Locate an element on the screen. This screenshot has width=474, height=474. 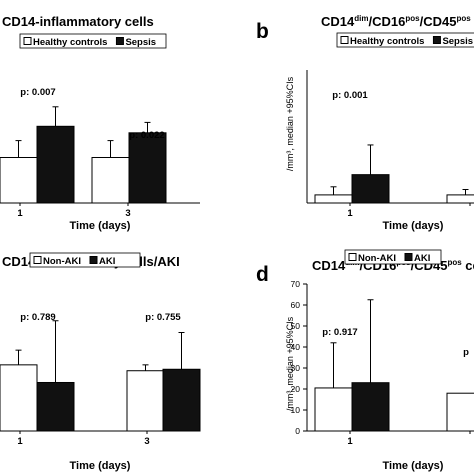
panel-title: CD14-inflammatory cells is located at coordinates (78, 21).